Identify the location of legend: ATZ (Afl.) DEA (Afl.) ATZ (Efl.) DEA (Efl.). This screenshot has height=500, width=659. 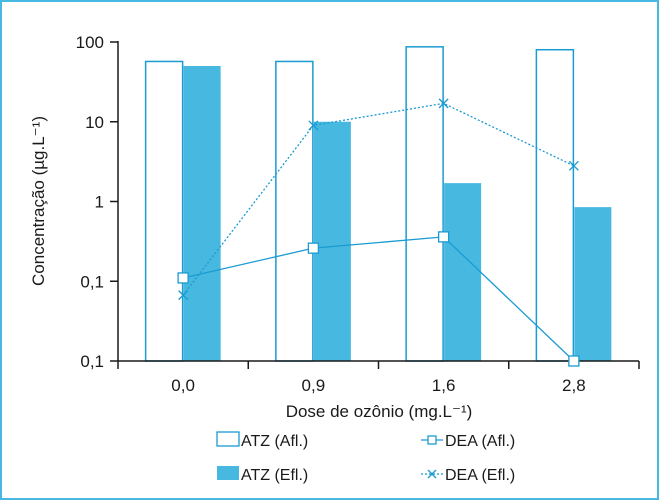
(365, 457).